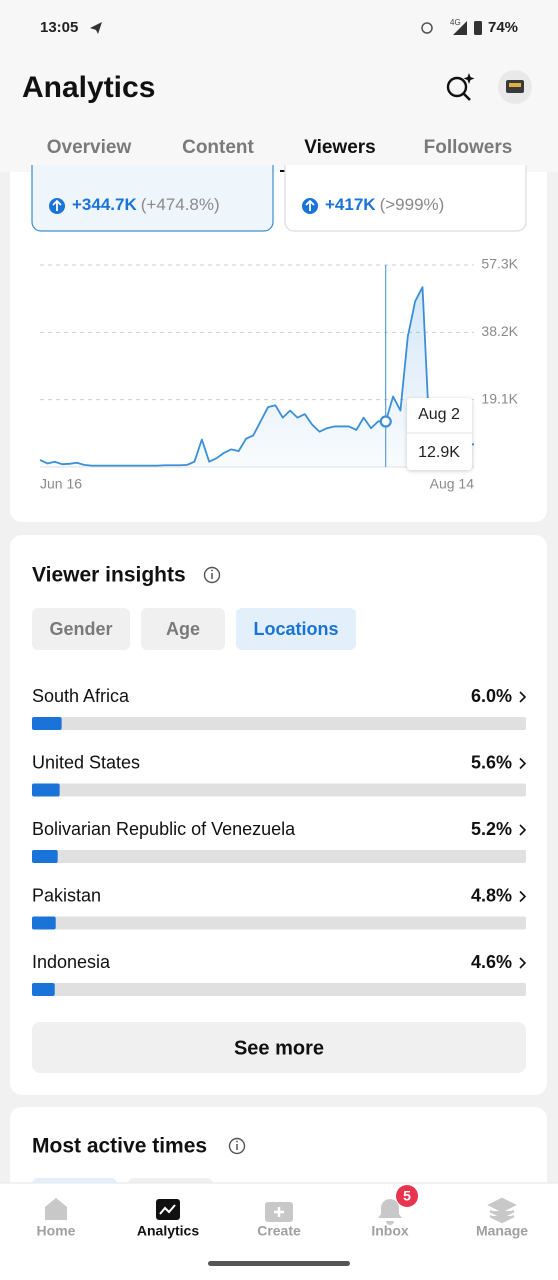 The width and height of the screenshot is (558, 1280). What do you see at coordinates (502, 1210) in the screenshot?
I see `manage-icon` at bounding box center [502, 1210].